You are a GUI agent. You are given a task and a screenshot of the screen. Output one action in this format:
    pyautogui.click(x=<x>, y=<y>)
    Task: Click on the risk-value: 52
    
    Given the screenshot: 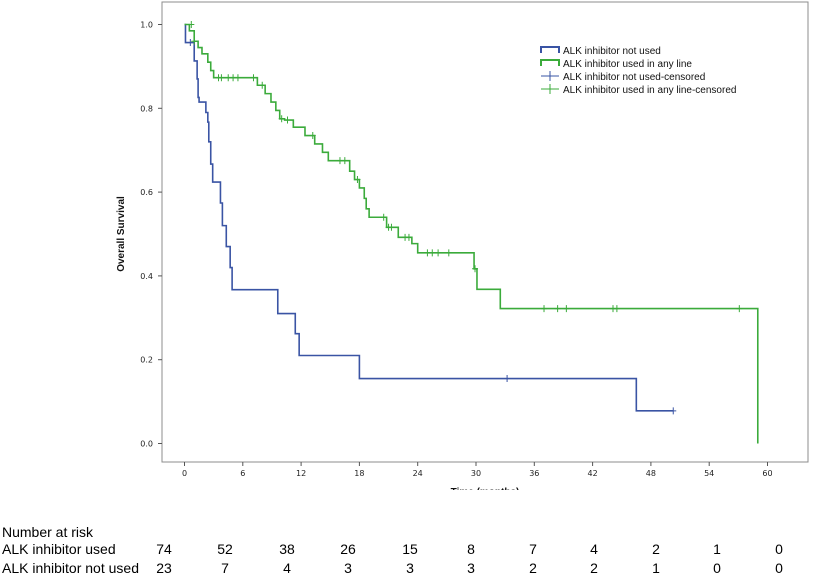 What is the action you would take?
    pyautogui.click(x=225, y=549)
    